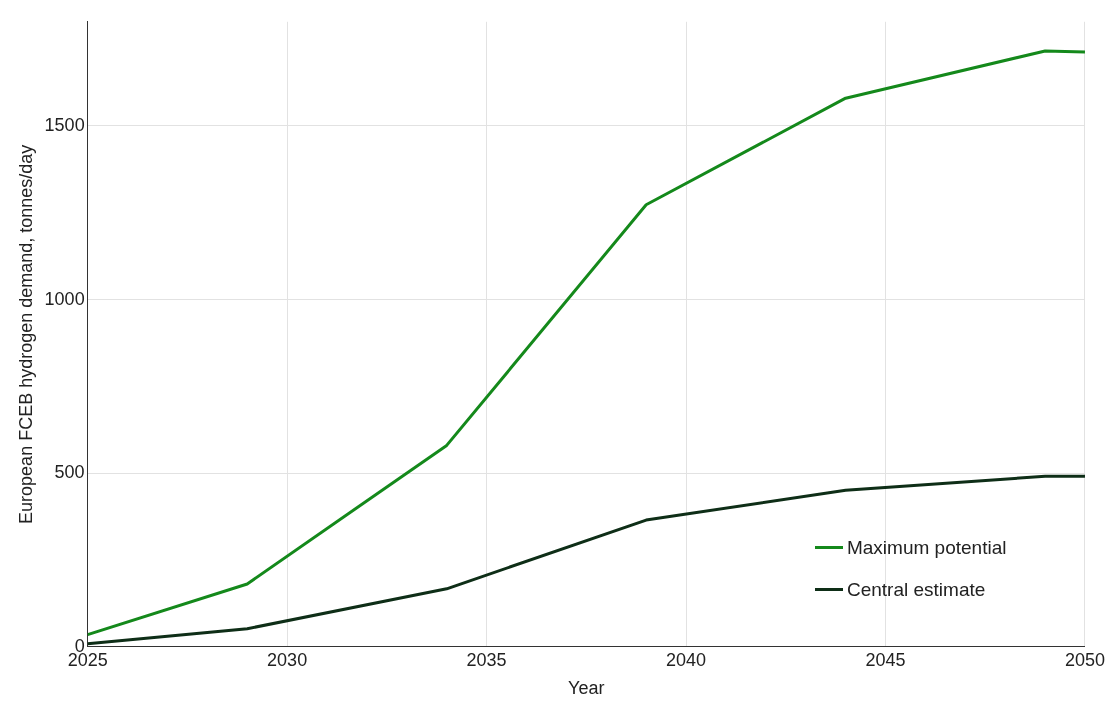 Image resolution: width=1116 pixels, height=713 pixels. Describe the element at coordinates (25, 334) in the screenshot. I see `y-axis-title: European FCEB hydrogen demand, tonnes/day` at that location.